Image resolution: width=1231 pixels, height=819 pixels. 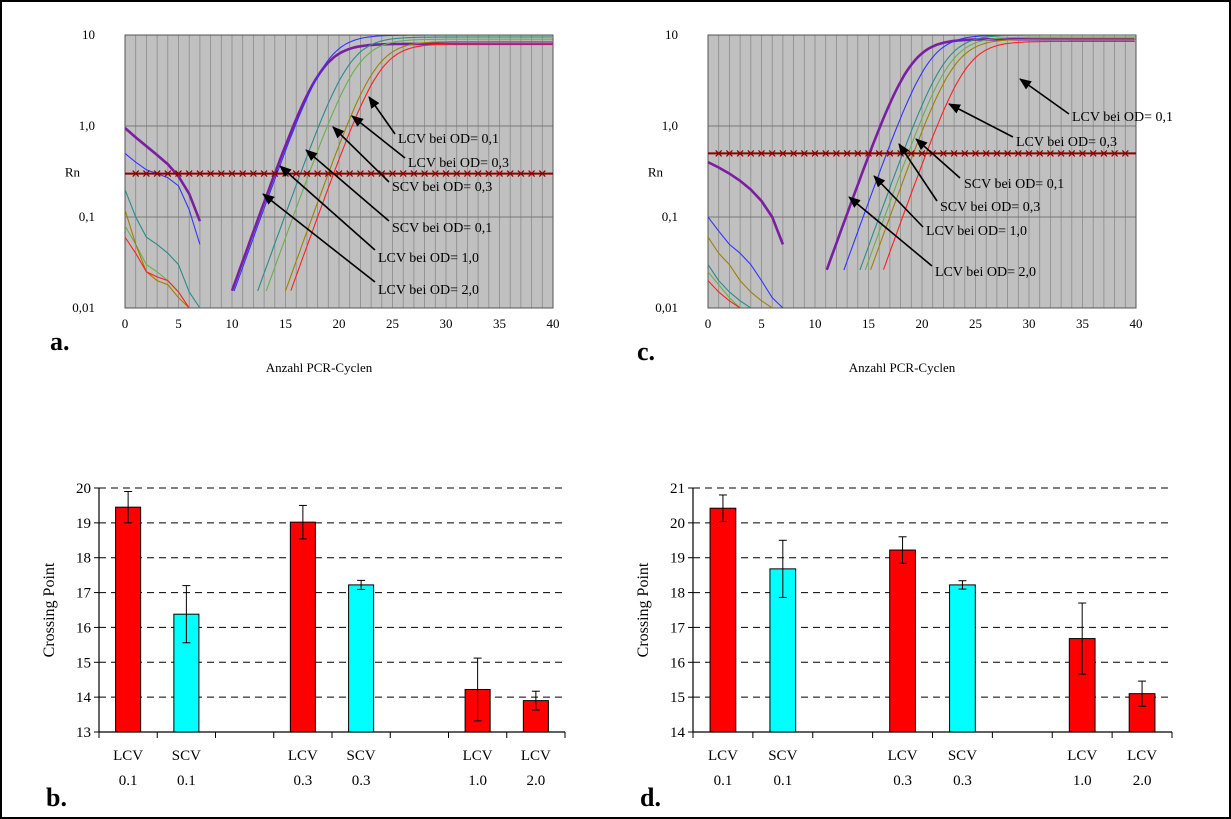 I want to click on y-tick-label: 14, so click(x=678, y=733).